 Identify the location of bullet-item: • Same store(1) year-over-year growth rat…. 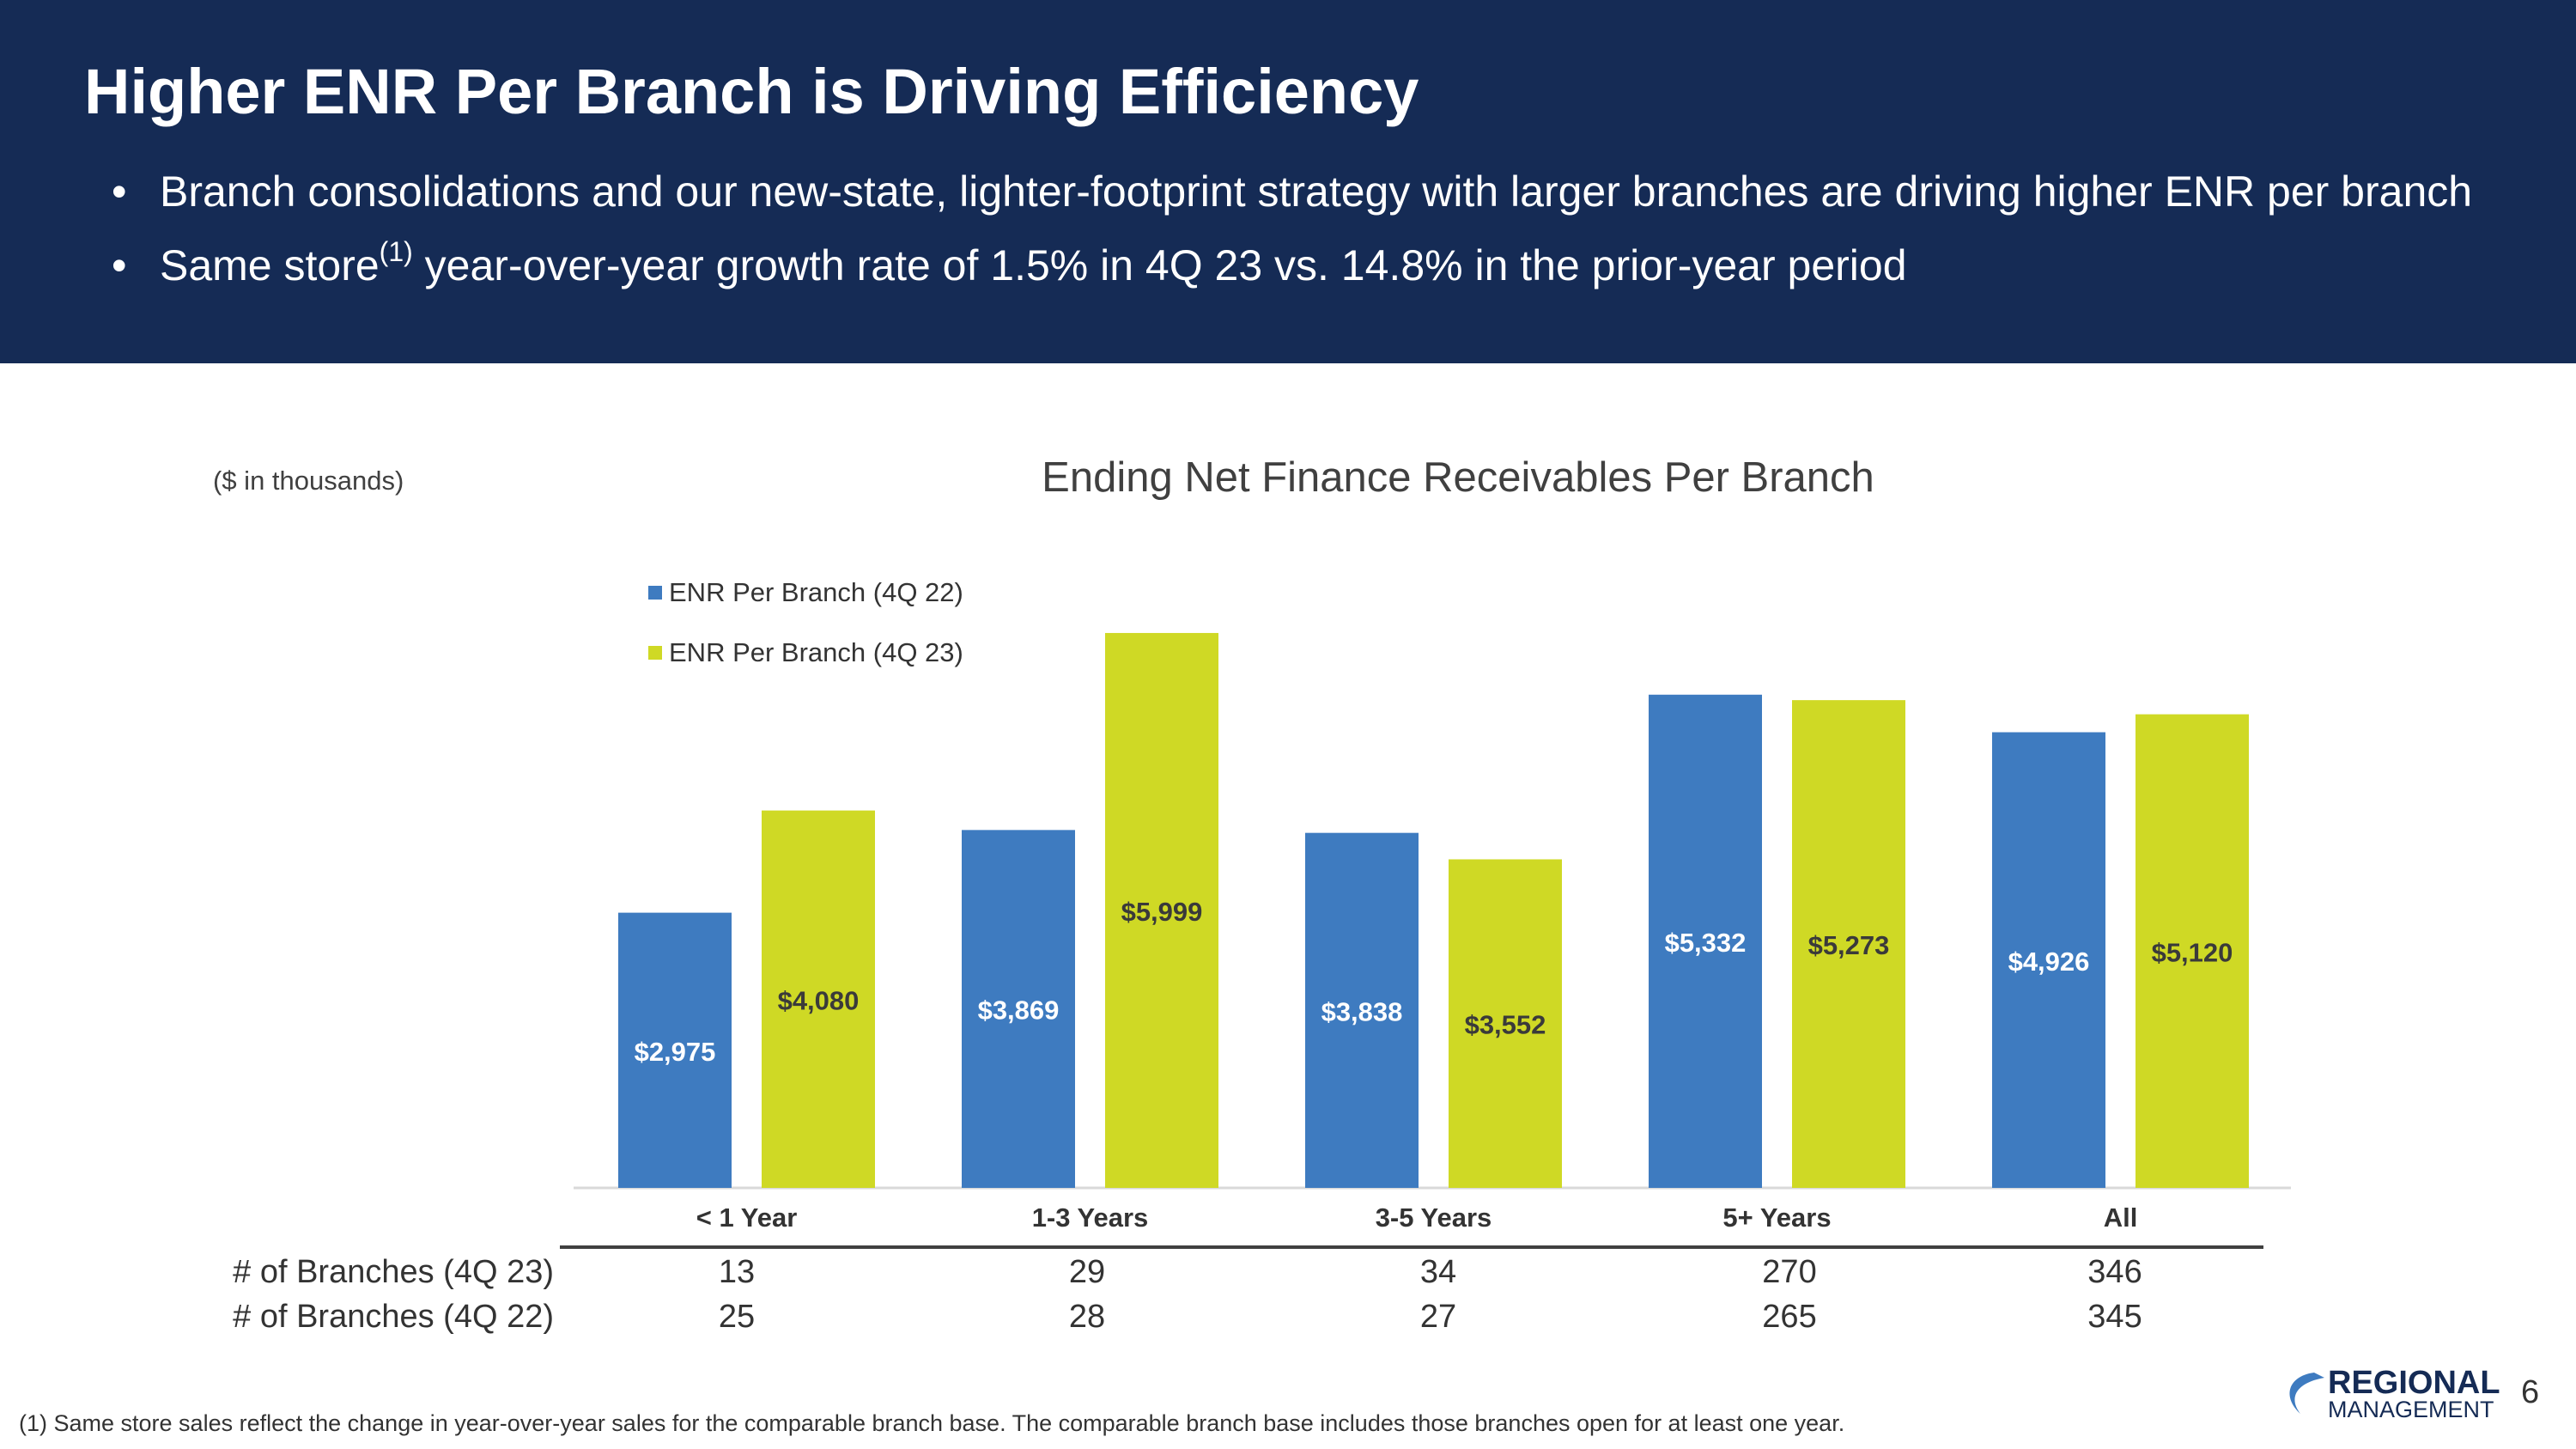
(1292, 265).